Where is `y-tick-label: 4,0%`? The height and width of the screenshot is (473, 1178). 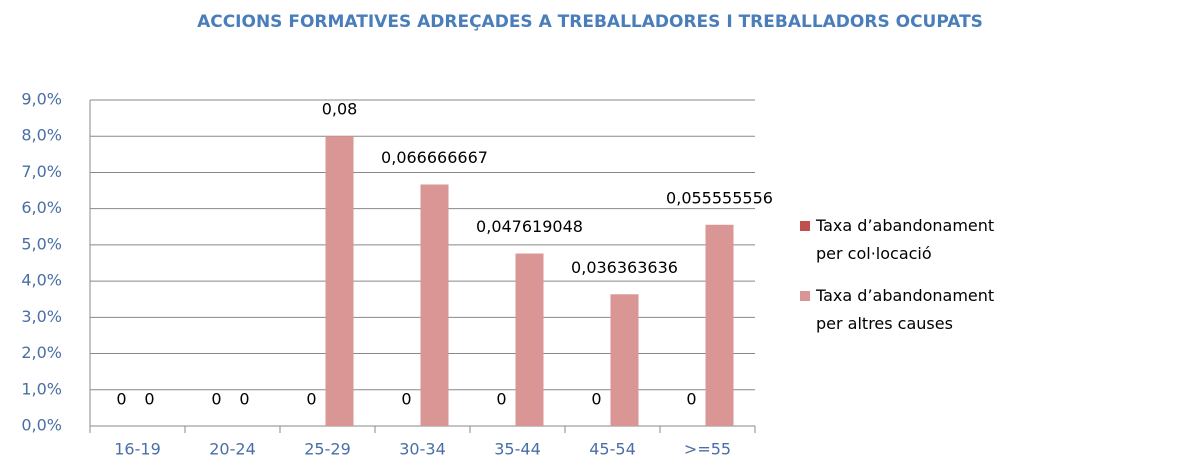
y-tick-label: 4,0% is located at coordinates (41, 280).